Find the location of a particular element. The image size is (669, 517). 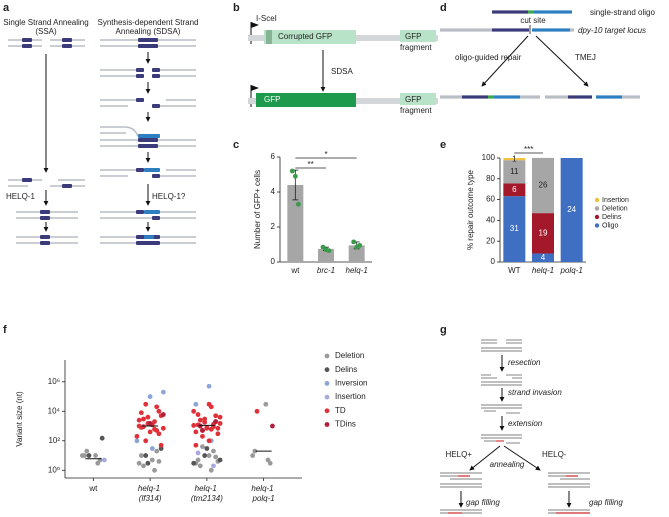

track-label: dpy-10 target locus is located at coordinates (612, 30).